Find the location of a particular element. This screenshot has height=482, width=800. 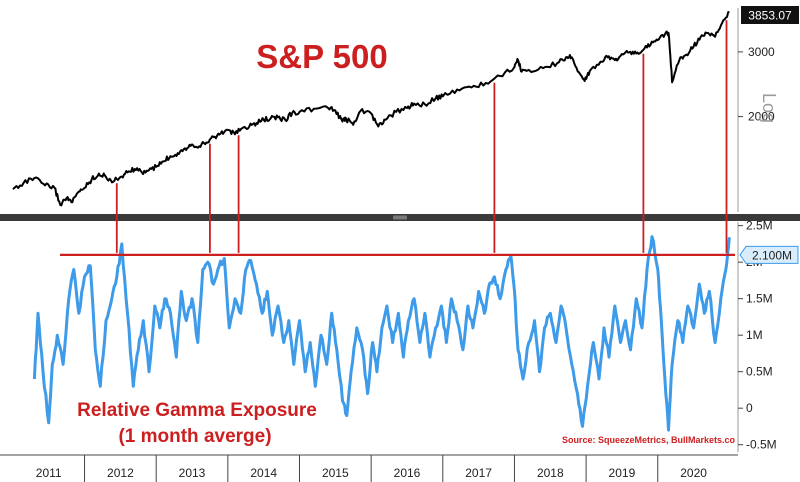

gamma-subtitle: (1 month averge) is located at coordinates (194, 436).